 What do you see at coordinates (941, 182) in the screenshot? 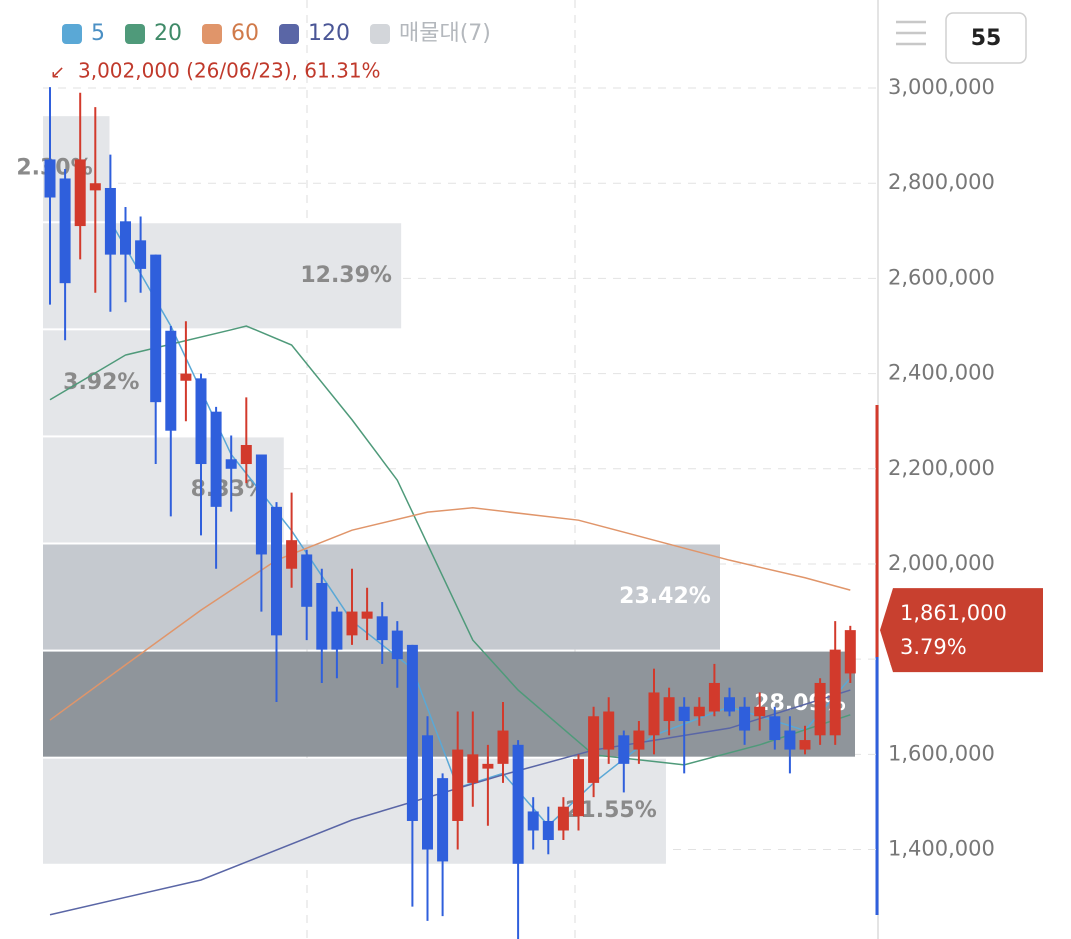
I see `y-tick-label: 2,800,000` at bounding box center [941, 182].